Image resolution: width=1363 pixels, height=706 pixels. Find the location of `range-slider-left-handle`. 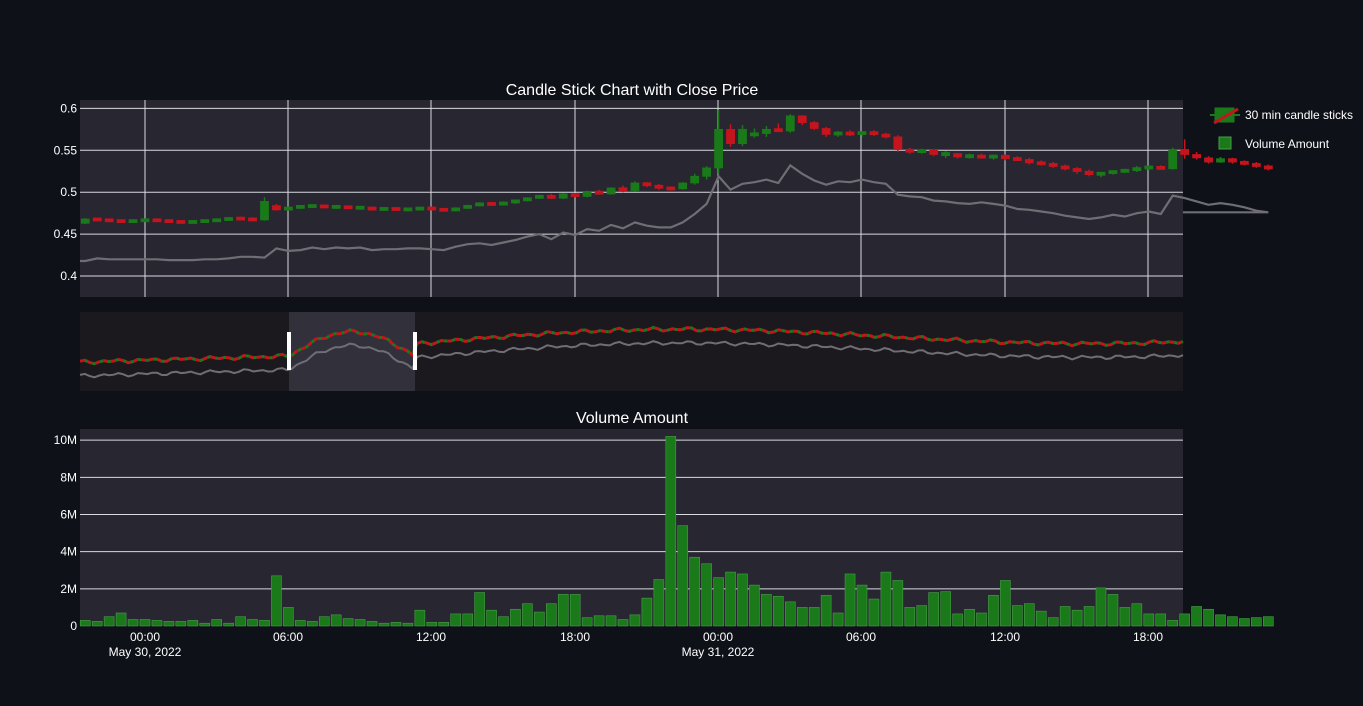

range-slider-left-handle is located at coordinates (289, 351).